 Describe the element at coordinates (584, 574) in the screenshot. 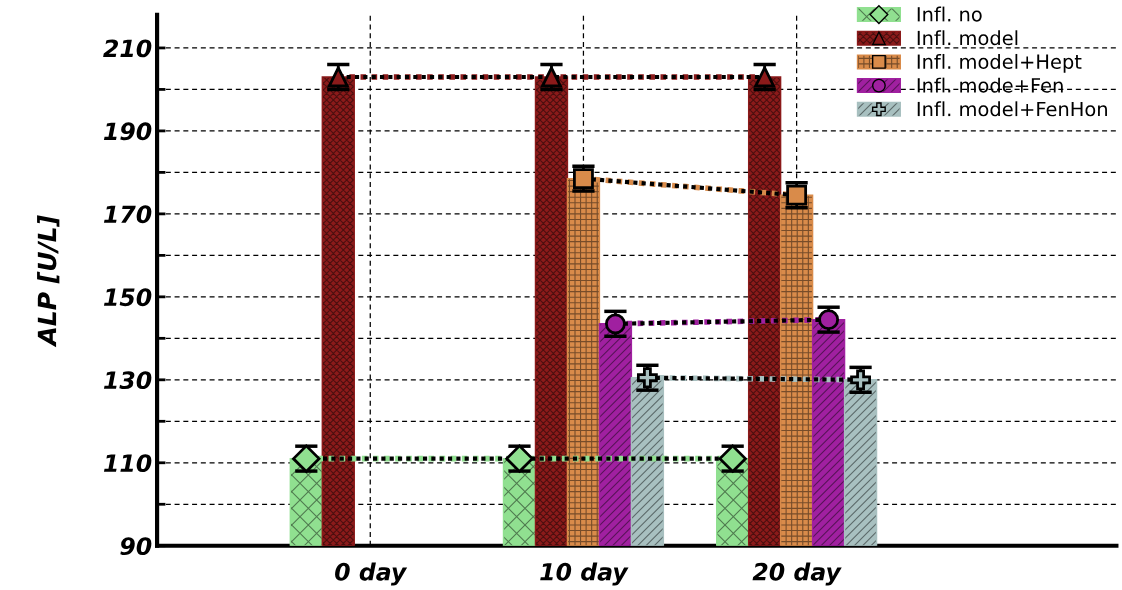

I see `x-tick-label: 10 day` at that location.